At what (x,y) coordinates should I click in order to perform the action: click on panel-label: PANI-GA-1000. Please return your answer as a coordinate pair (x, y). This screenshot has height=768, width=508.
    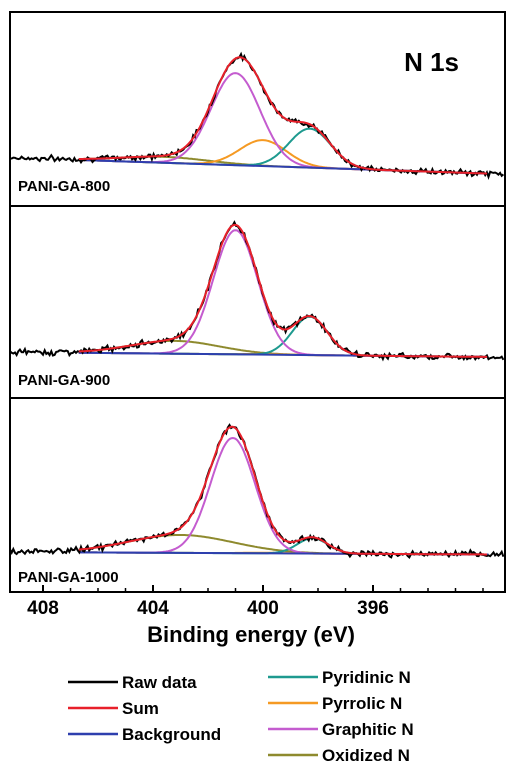
    Looking at the image, I should click on (68, 577).